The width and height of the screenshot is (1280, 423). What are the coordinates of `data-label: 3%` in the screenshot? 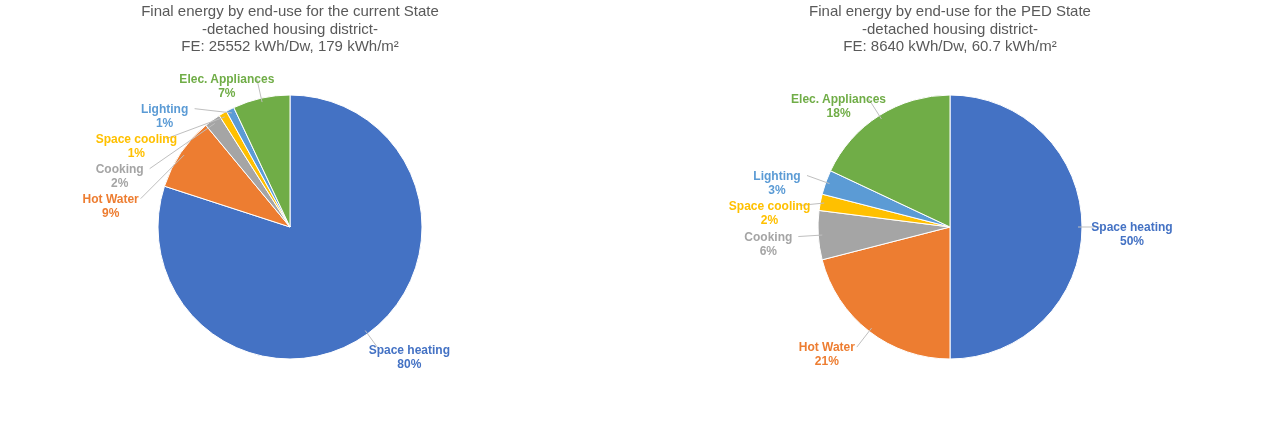 It's located at (777, 189).